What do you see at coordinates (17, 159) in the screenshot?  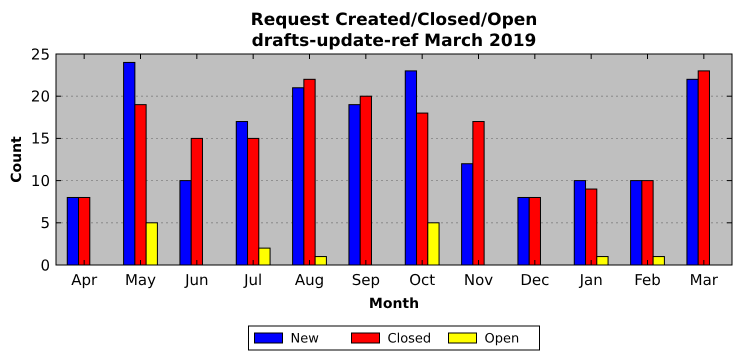 I see `y-axis-title: Count` at bounding box center [17, 159].